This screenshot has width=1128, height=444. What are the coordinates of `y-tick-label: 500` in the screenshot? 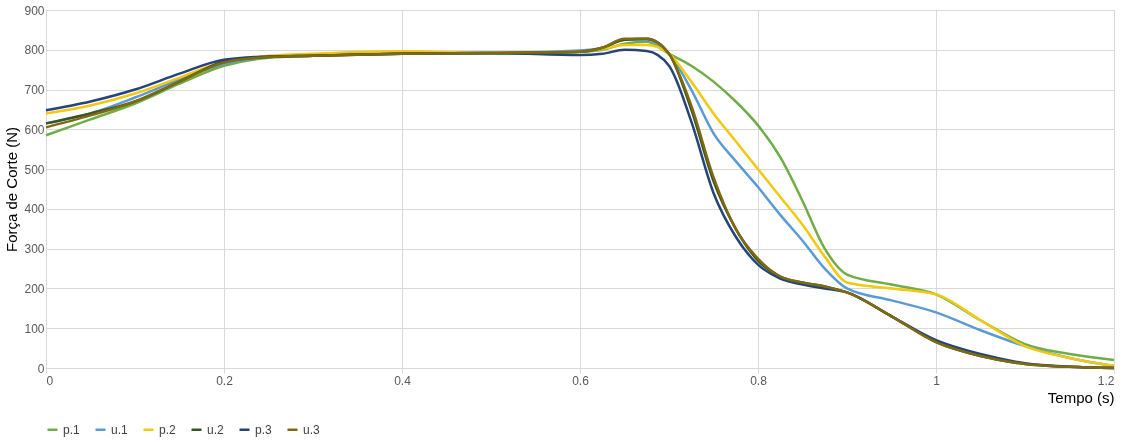 It's located at (34, 169).